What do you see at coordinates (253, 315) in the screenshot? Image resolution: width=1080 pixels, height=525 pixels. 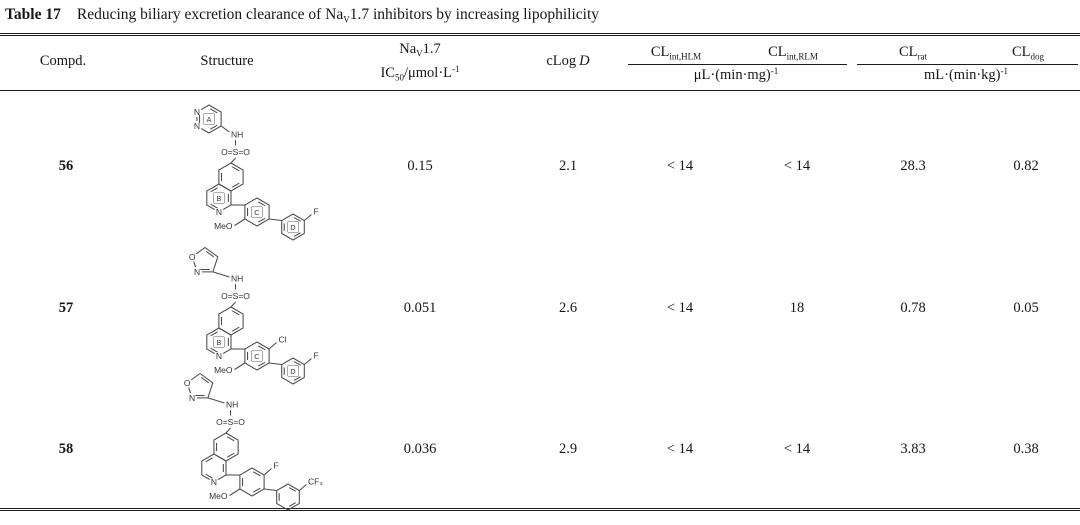 I see `structure-57-drawing: O N NH O=S=O N B C Cl MeO` at bounding box center [253, 315].